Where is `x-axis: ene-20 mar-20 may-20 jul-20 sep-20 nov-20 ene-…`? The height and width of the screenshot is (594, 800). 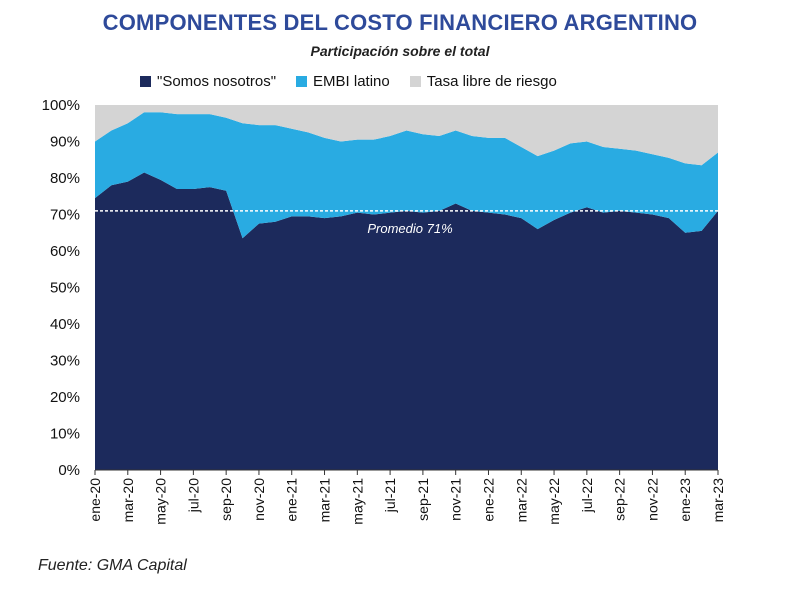 x-axis: ene-20 mar-20 may-20 jul-20 sep-20 nov-20 ene-… is located at coordinates (406, 497).